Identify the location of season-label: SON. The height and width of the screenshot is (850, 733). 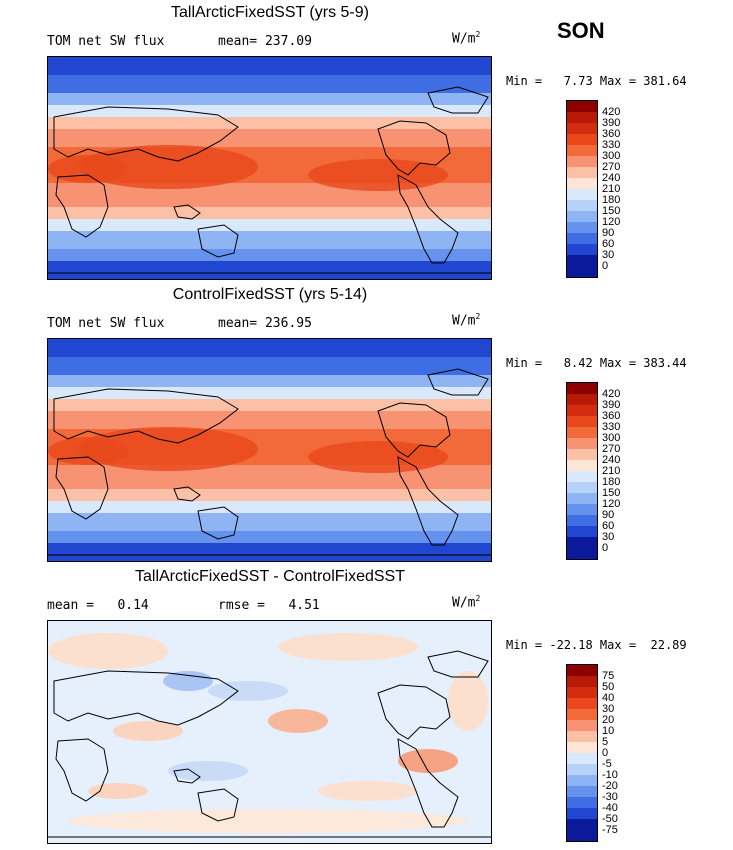
(581, 30).